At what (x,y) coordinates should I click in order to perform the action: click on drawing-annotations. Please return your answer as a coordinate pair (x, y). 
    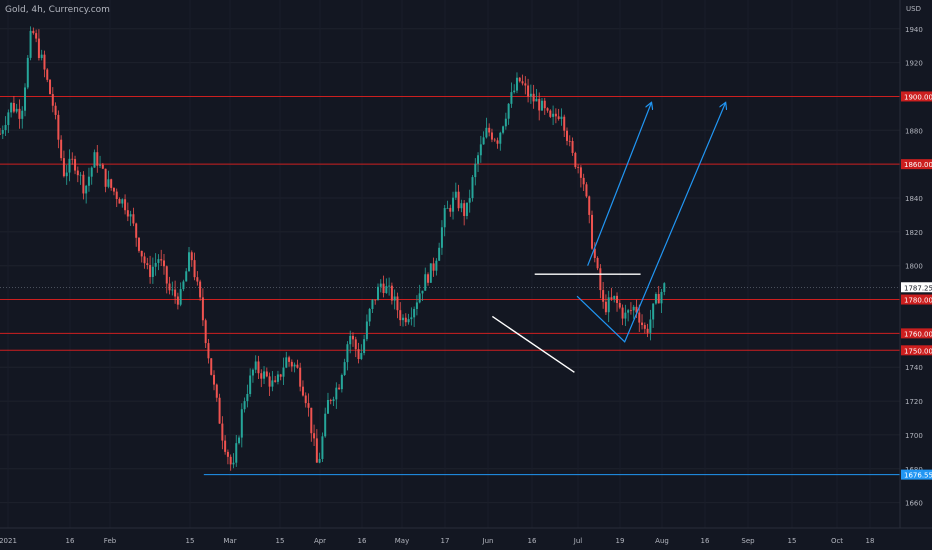
    Looking at the image, I should click on (608, 238).